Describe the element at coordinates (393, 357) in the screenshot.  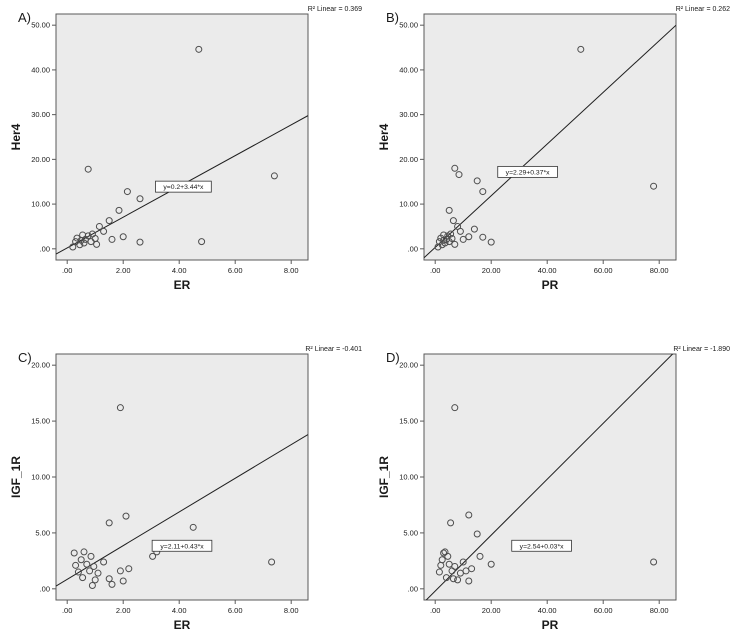
I see `panel-label: D)` at that location.